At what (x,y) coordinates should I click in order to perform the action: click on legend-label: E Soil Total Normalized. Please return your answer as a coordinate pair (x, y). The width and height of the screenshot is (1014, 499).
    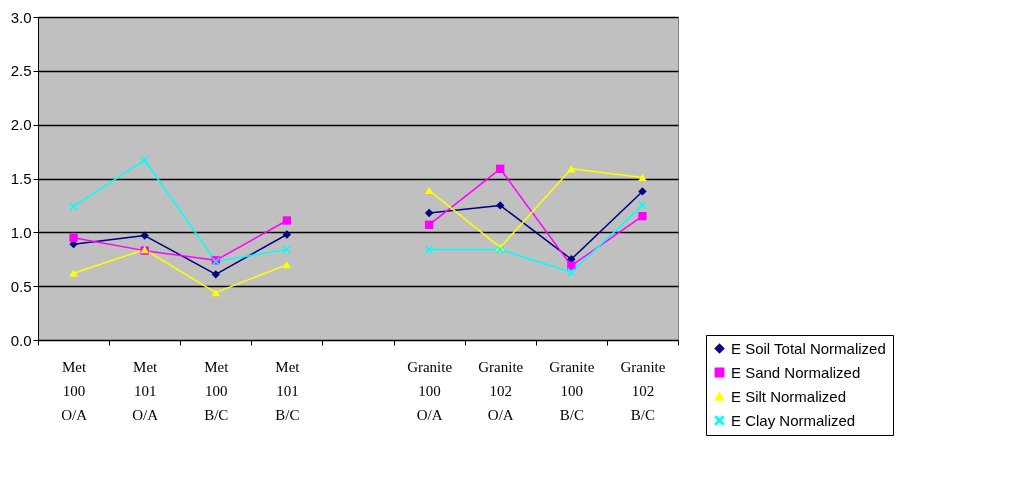
    Looking at the image, I should click on (808, 348).